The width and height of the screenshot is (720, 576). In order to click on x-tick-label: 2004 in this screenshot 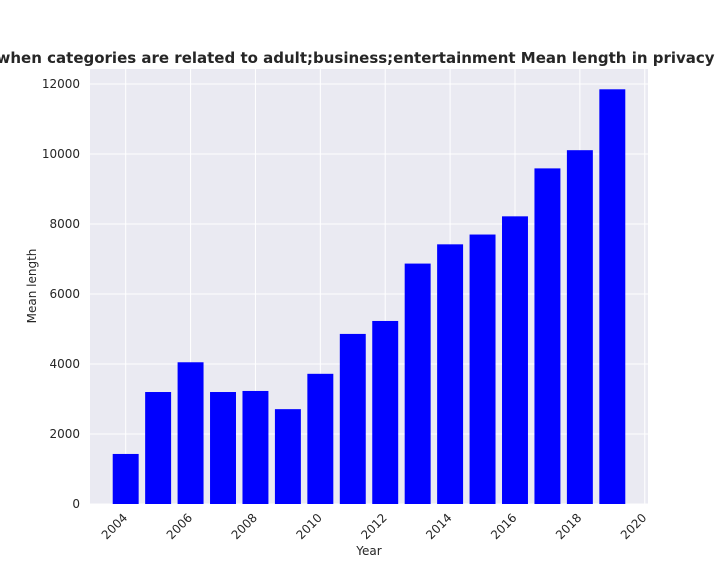, I will do `click(114, 526)`.